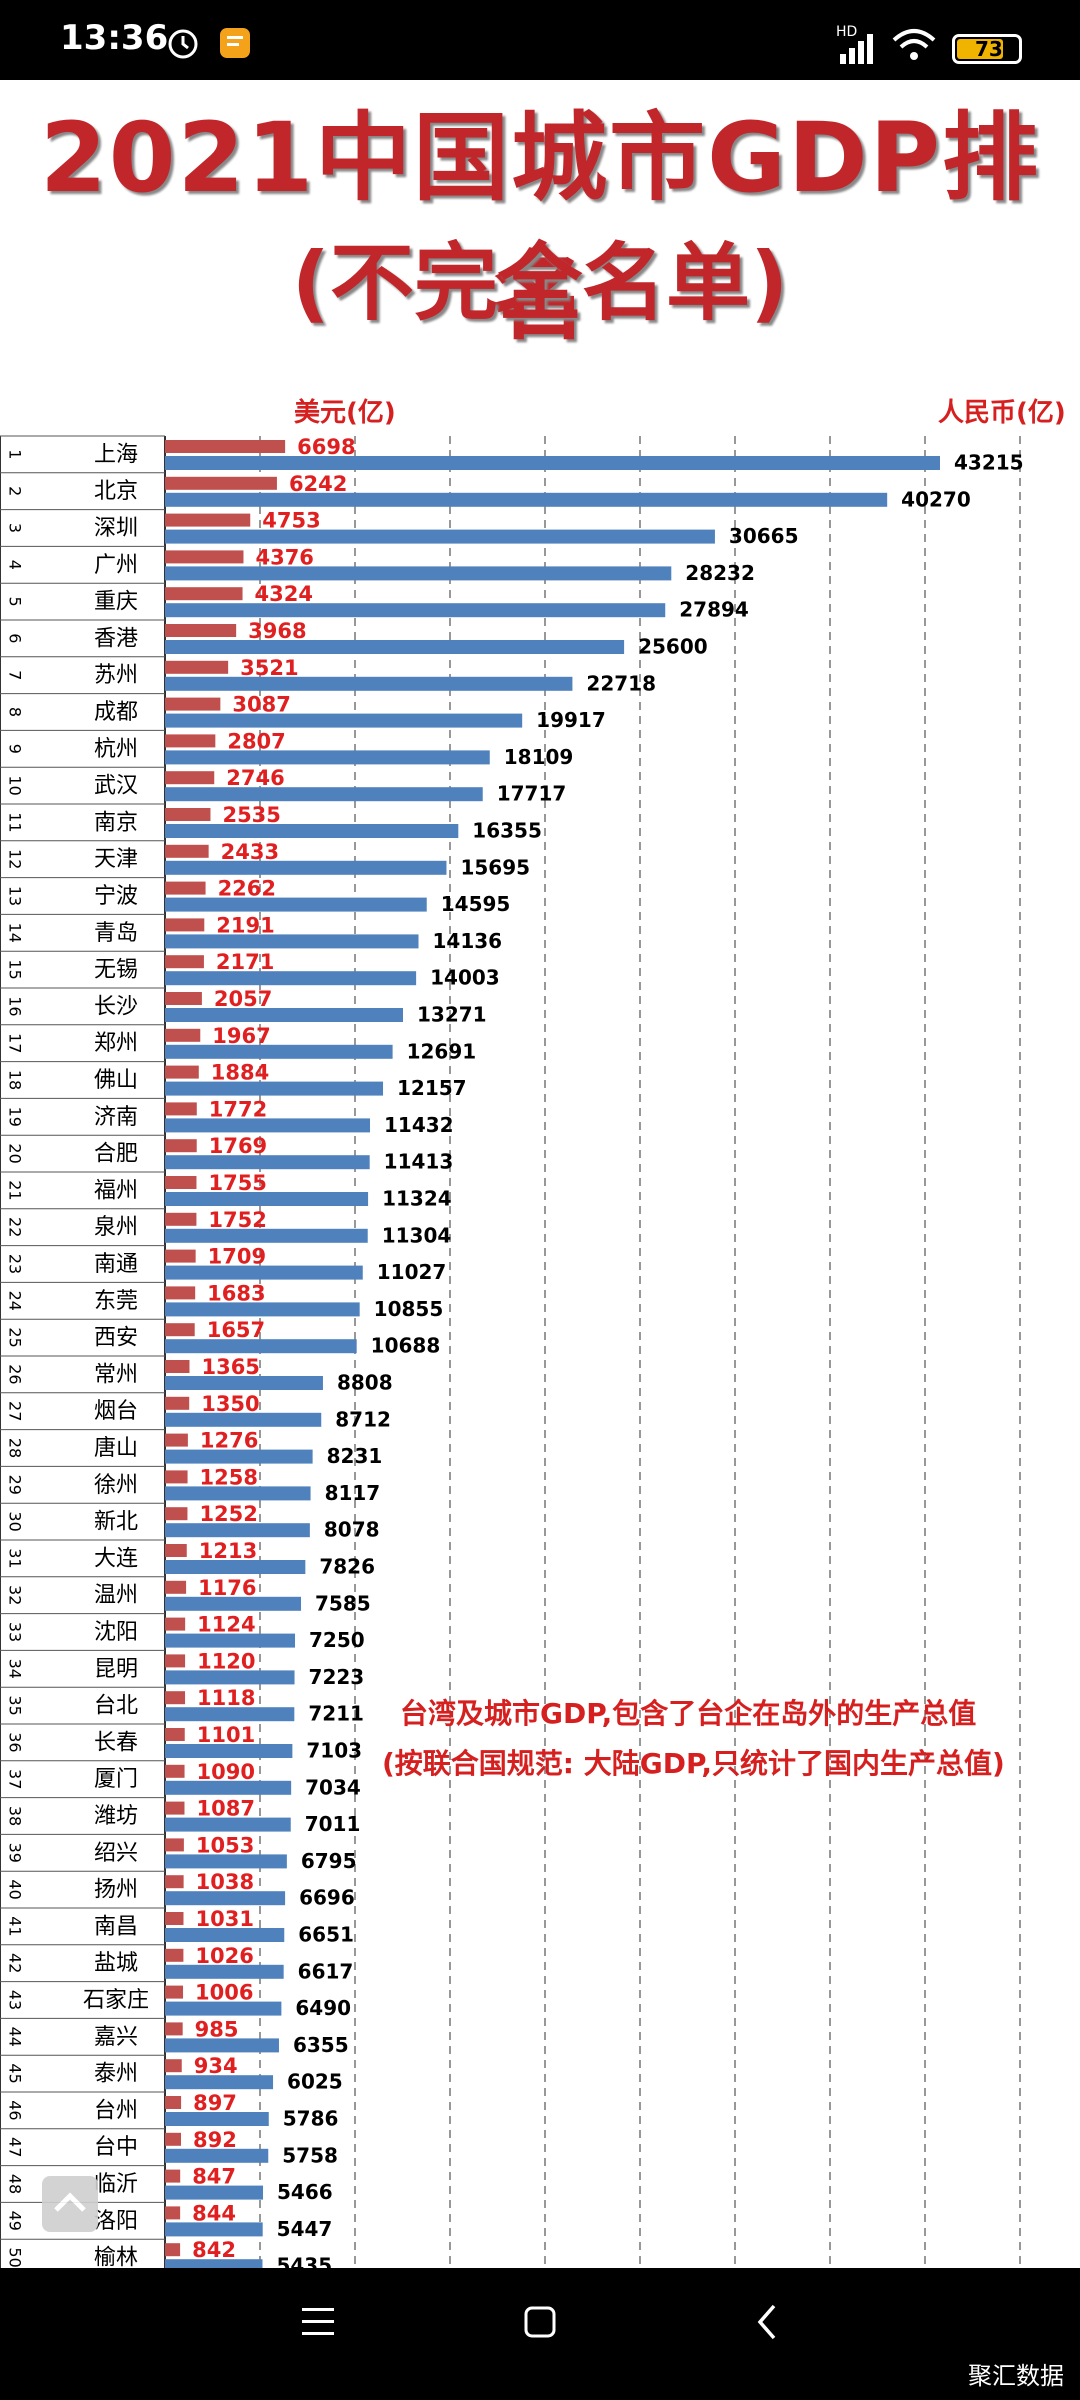 Image resolution: width=1080 pixels, height=2400 pixels. What do you see at coordinates (305, 2192) in the screenshot?
I see `rmb-value-label: 5466` at bounding box center [305, 2192].